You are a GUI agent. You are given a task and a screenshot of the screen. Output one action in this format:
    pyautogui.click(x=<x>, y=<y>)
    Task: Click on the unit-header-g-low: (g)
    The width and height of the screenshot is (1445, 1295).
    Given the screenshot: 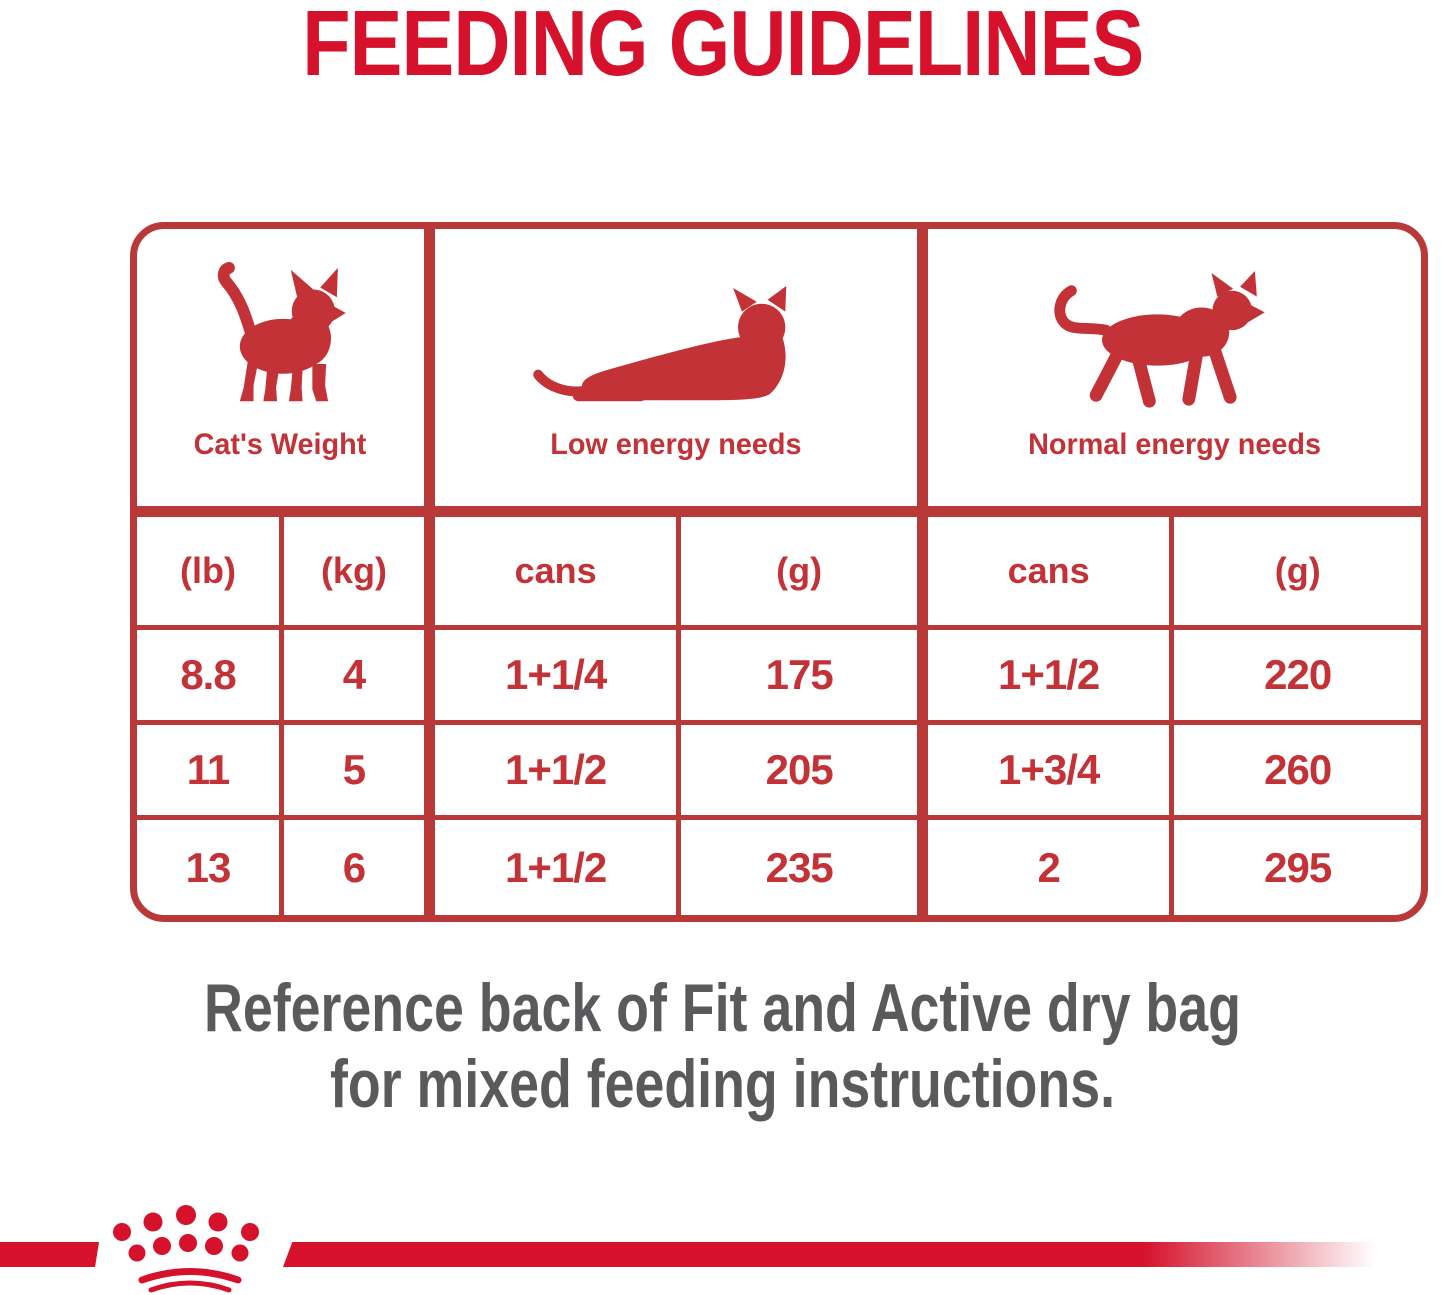 What is the action you would take?
    pyautogui.click(x=804, y=573)
    